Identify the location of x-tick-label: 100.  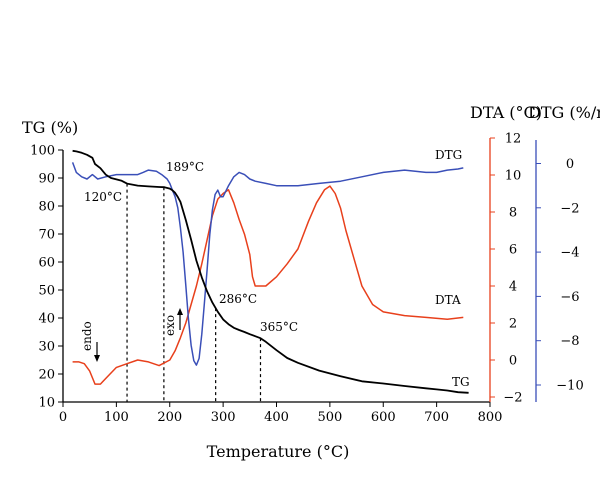
(116, 417).